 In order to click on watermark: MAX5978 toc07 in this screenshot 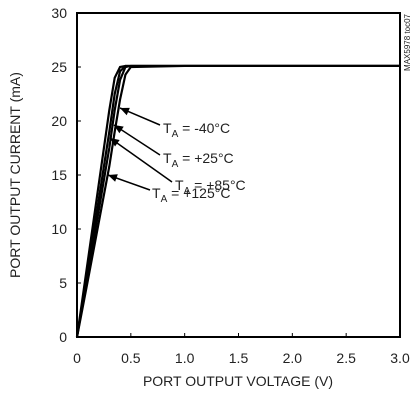, I will do `click(407, 41)`.